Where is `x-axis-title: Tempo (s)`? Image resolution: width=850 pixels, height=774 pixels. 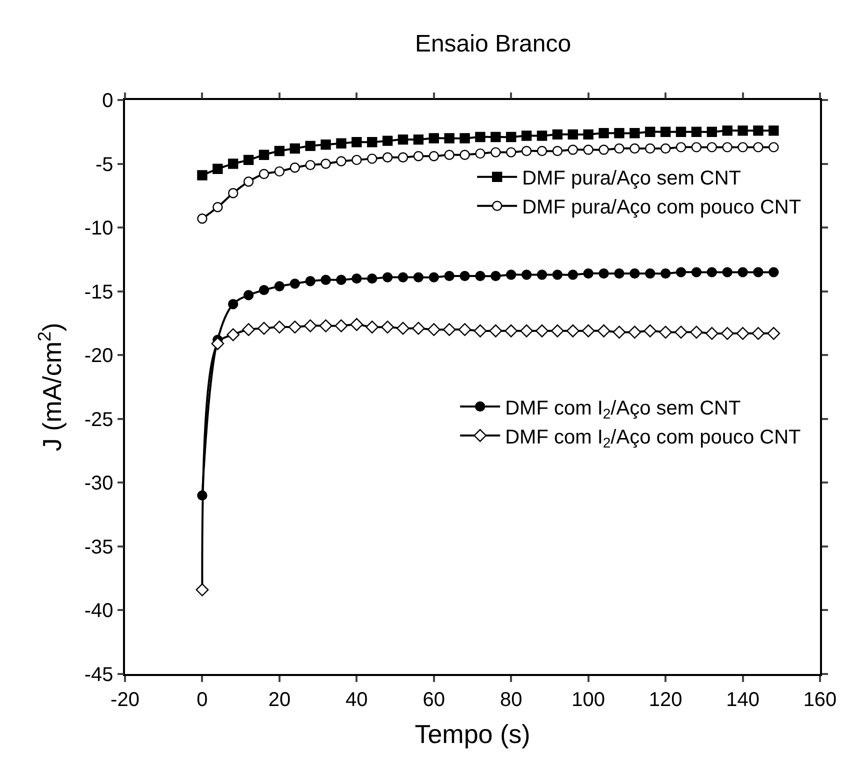
x-axis-title: Tempo (s) is located at coordinates (472, 733).